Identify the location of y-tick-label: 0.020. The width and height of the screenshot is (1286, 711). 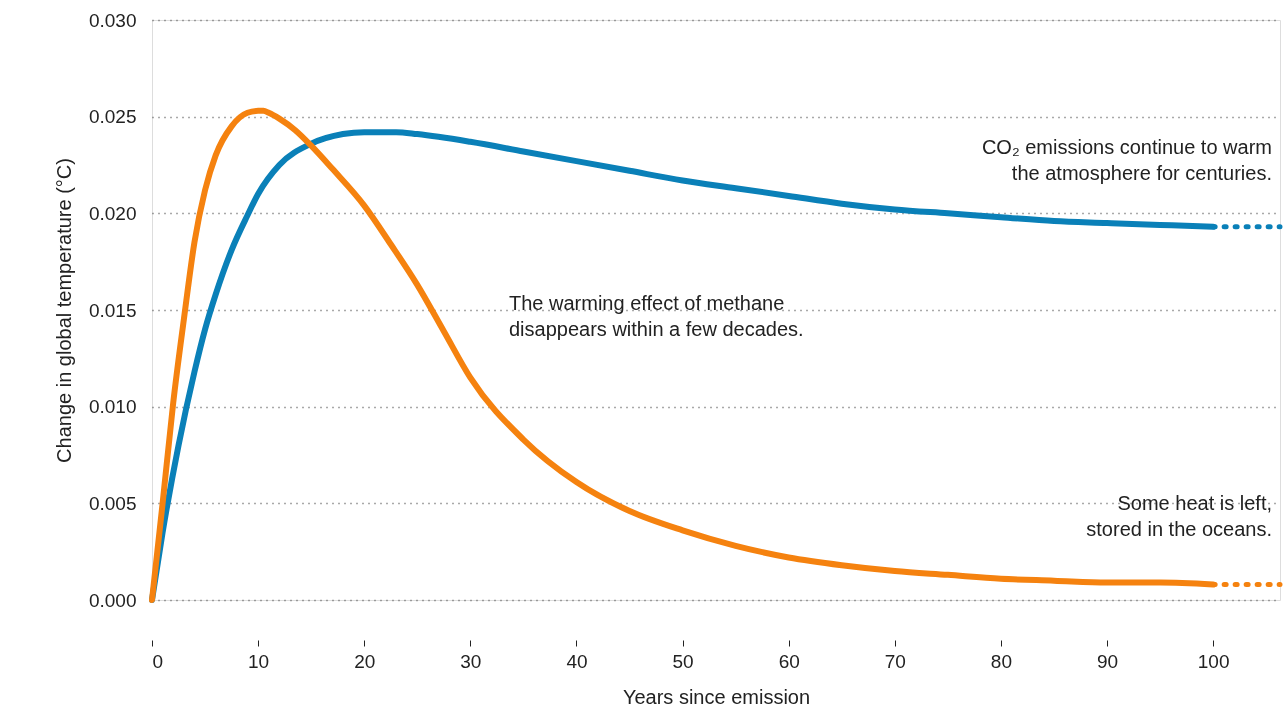
(112, 213).